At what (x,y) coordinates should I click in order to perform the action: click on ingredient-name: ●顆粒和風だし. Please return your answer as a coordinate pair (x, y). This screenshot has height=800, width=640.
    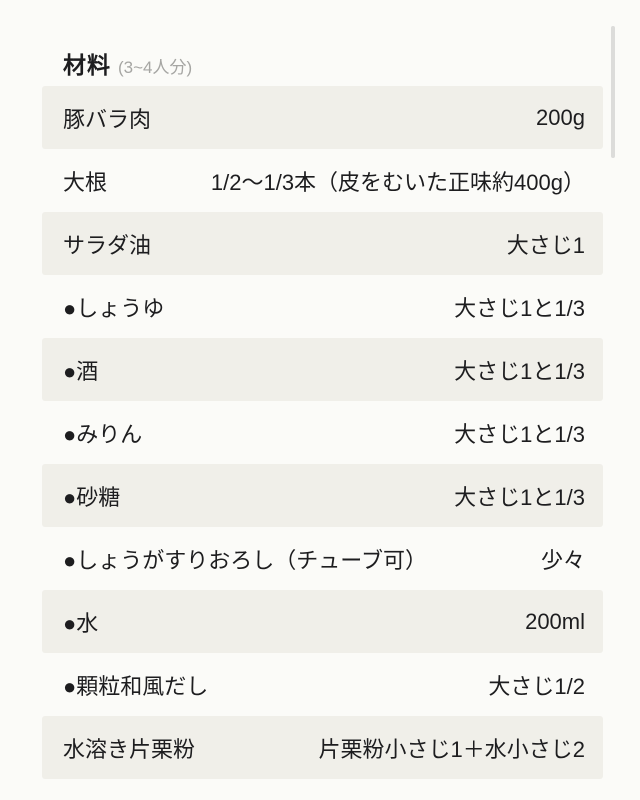
    Looking at the image, I should click on (136, 686).